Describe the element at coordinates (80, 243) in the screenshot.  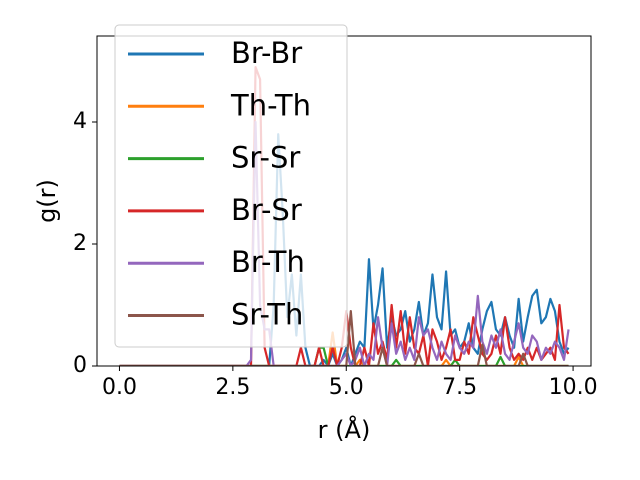
I see `y-tick-label: 2` at that location.